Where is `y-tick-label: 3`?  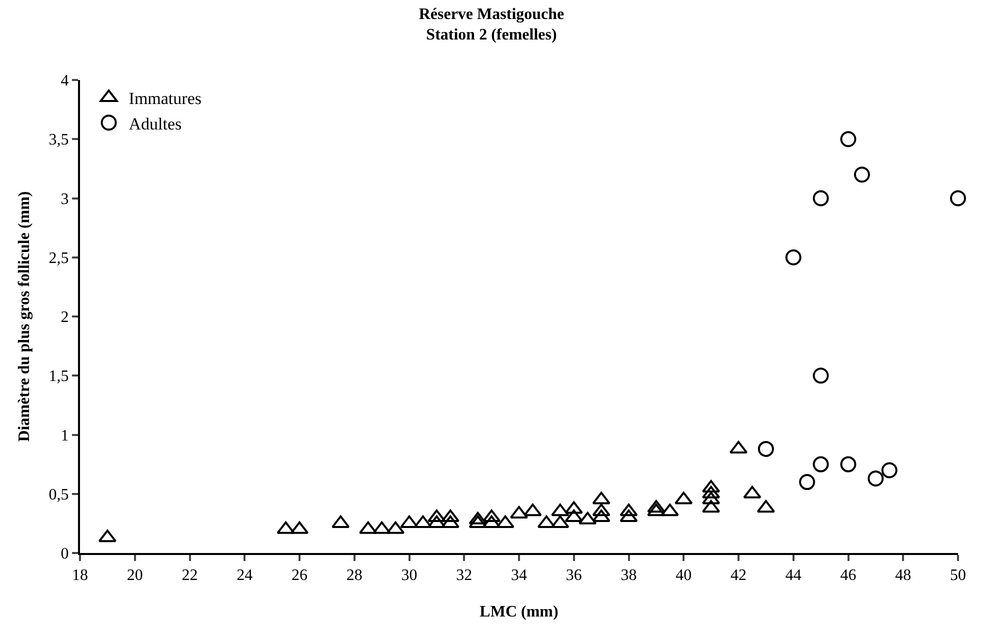
y-tick-label: 3 is located at coordinates (64, 199).